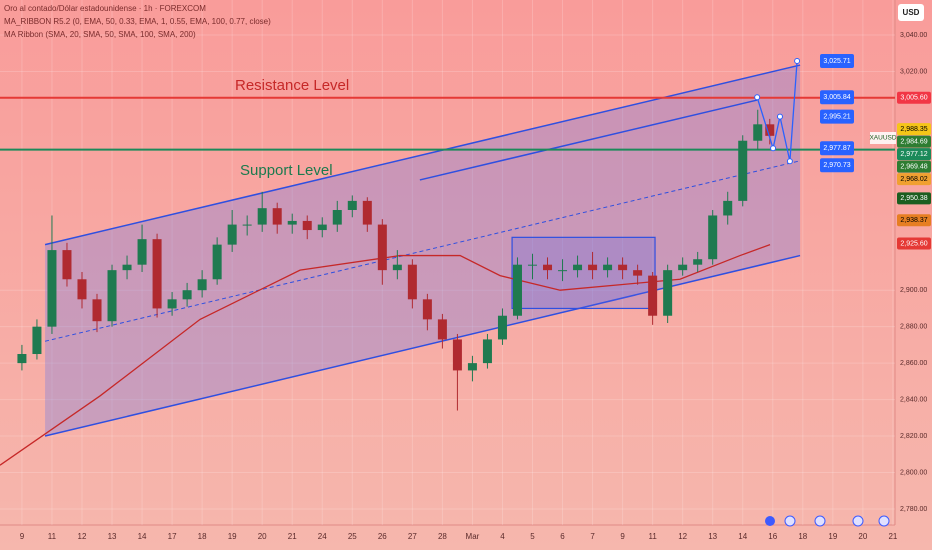  I want to click on x-tick-label: 4, so click(502, 536).